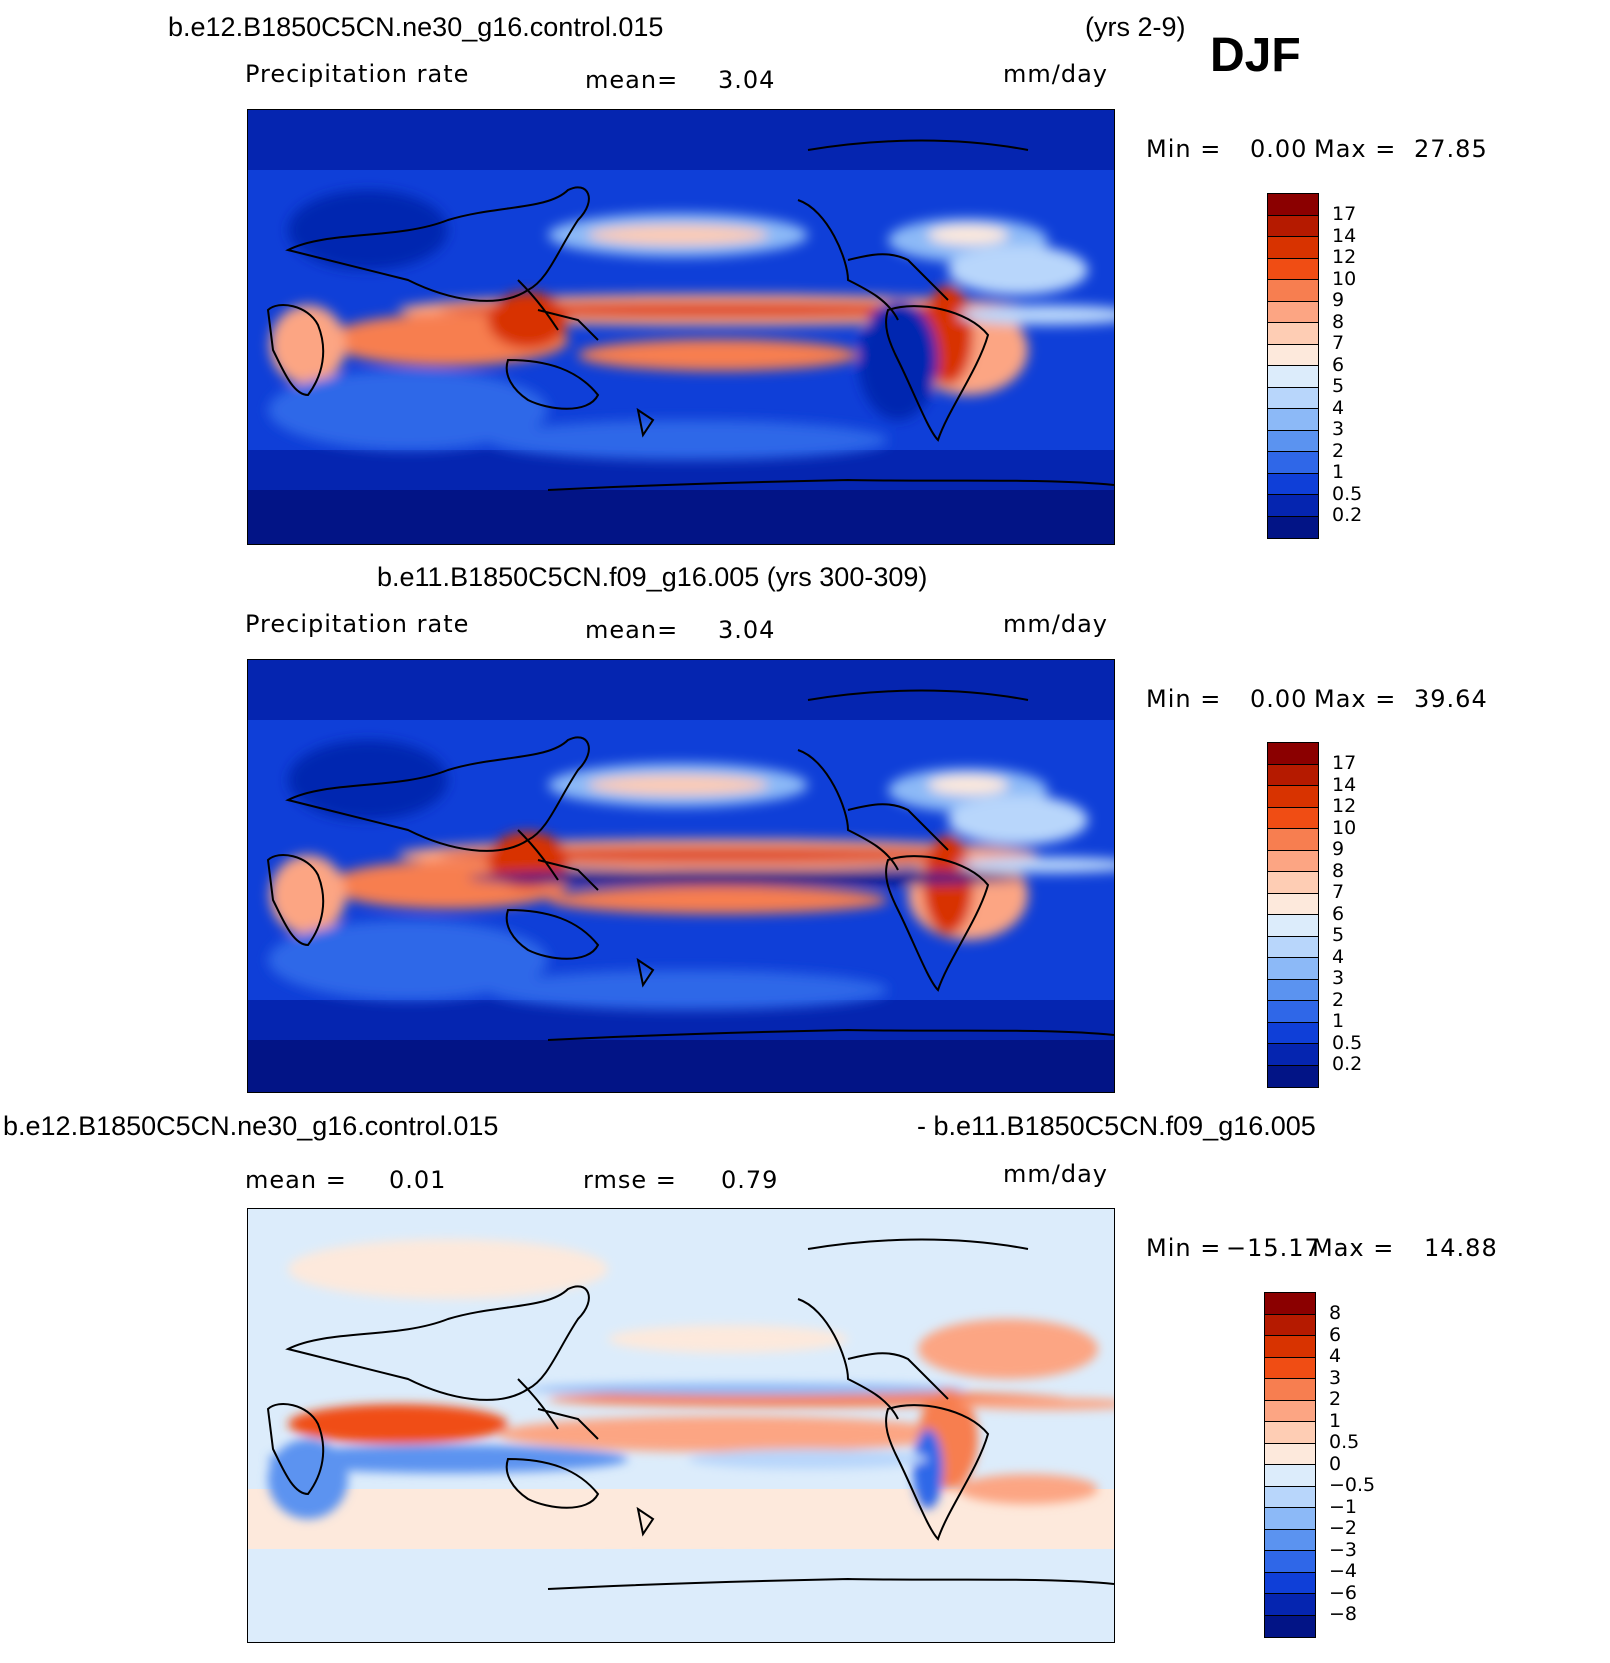 The width and height of the screenshot is (1610, 1663). I want to click on panel3-rmse-value: 0.79, so click(750, 1180).